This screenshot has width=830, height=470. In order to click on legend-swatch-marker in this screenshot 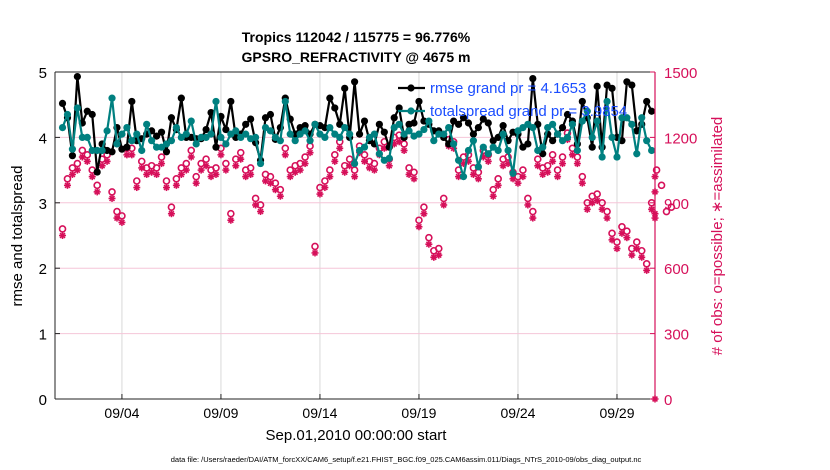, I will do `click(411, 111)`.